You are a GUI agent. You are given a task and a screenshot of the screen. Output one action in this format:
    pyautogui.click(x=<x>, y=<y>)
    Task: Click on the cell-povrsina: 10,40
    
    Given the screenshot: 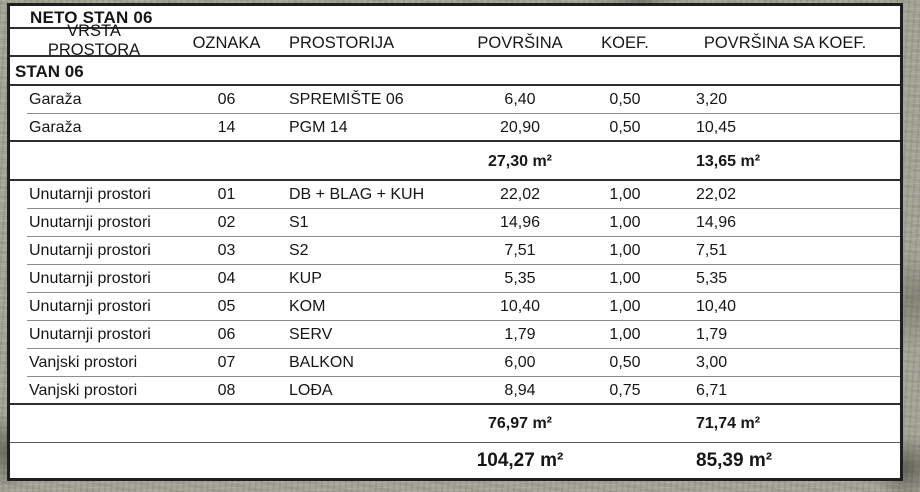 What is the action you would take?
    pyautogui.click(x=520, y=306)
    